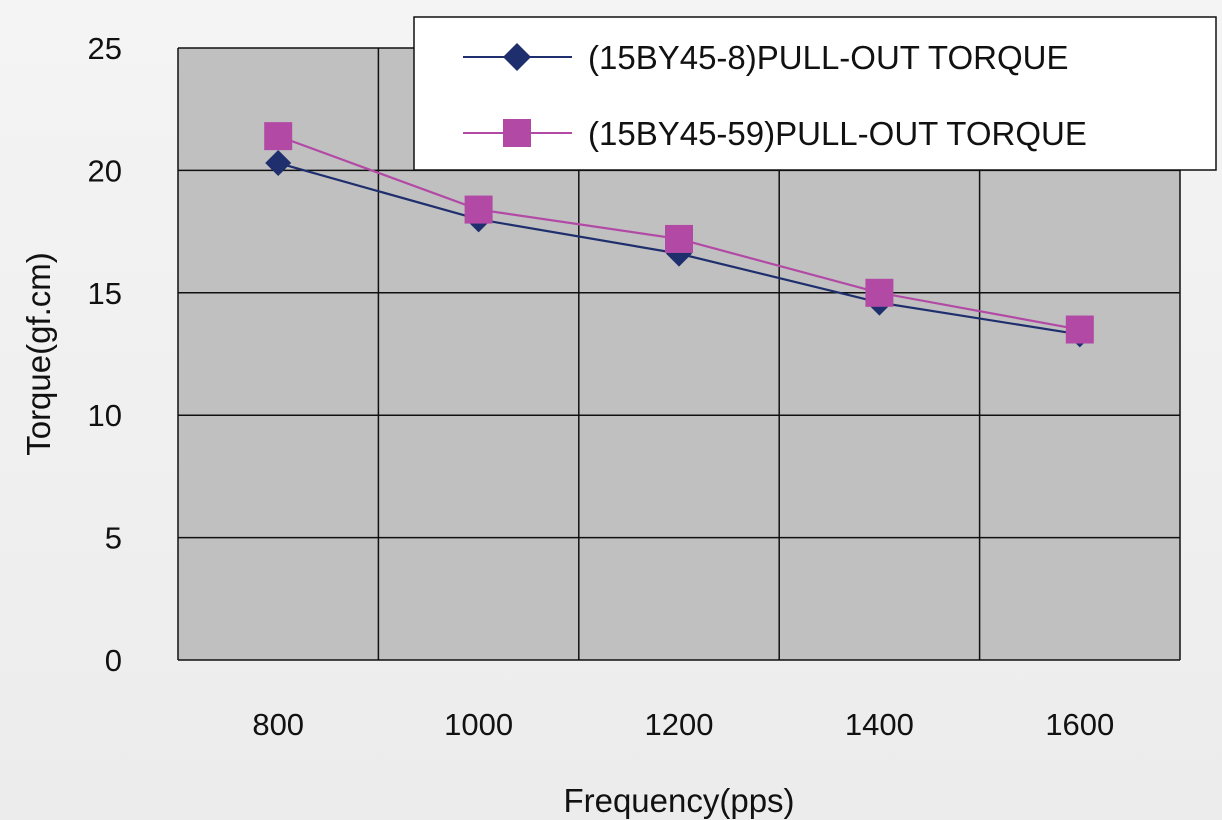  Describe the element at coordinates (105, 170) in the screenshot. I see `y-tick-label: 20` at that location.